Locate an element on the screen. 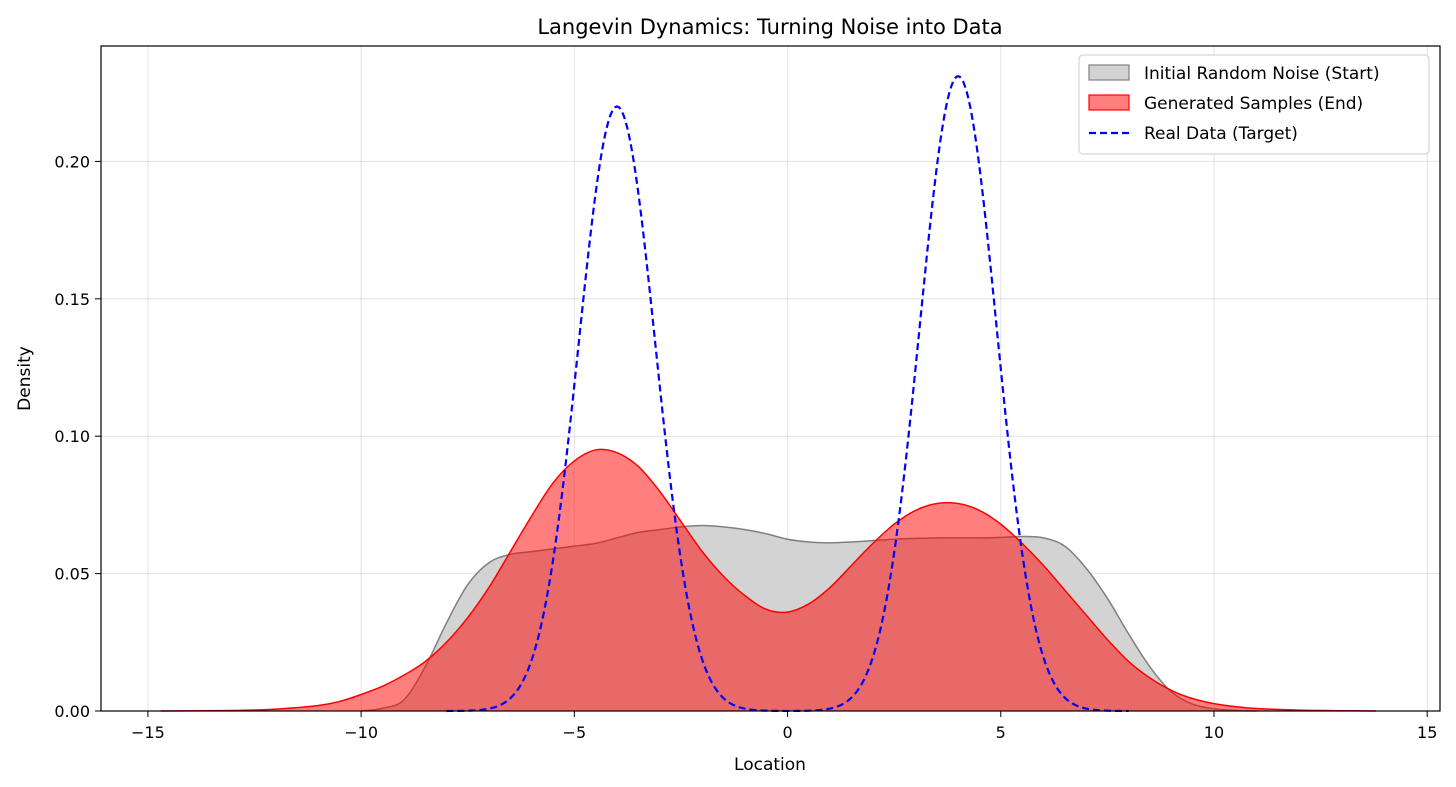 The height and width of the screenshot is (787, 1456). legend-swatch-generated-samples is located at coordinates (1109, 102).